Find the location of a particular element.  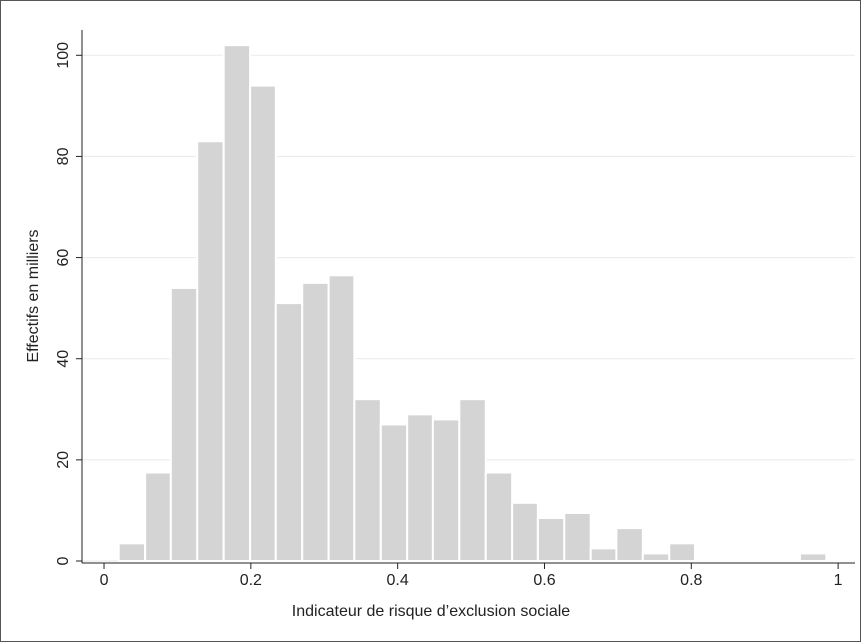

y-tick-label: 20 is located at coordinates (63, 460).